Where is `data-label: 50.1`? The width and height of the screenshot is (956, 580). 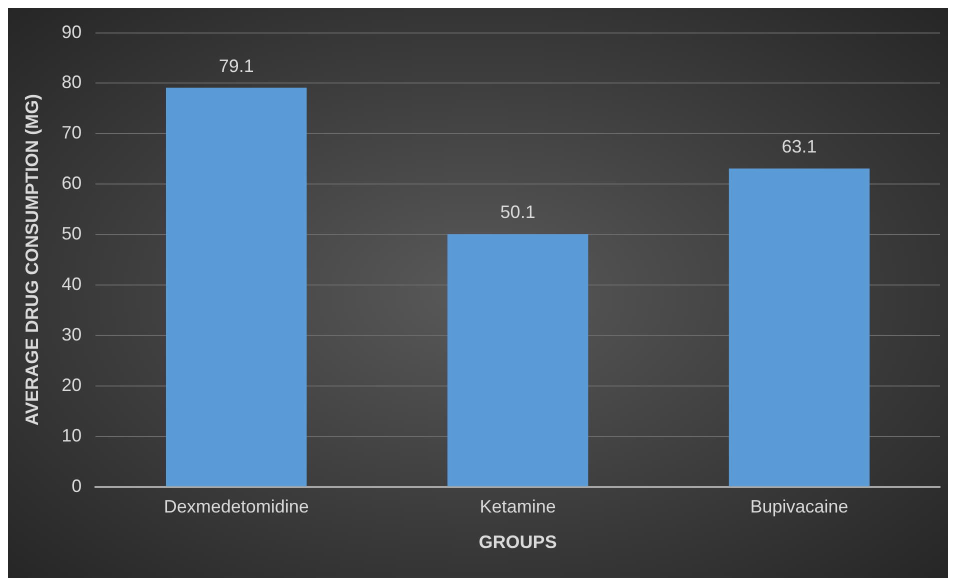 data-label: 50.1 is located at coordinates (518, 212).